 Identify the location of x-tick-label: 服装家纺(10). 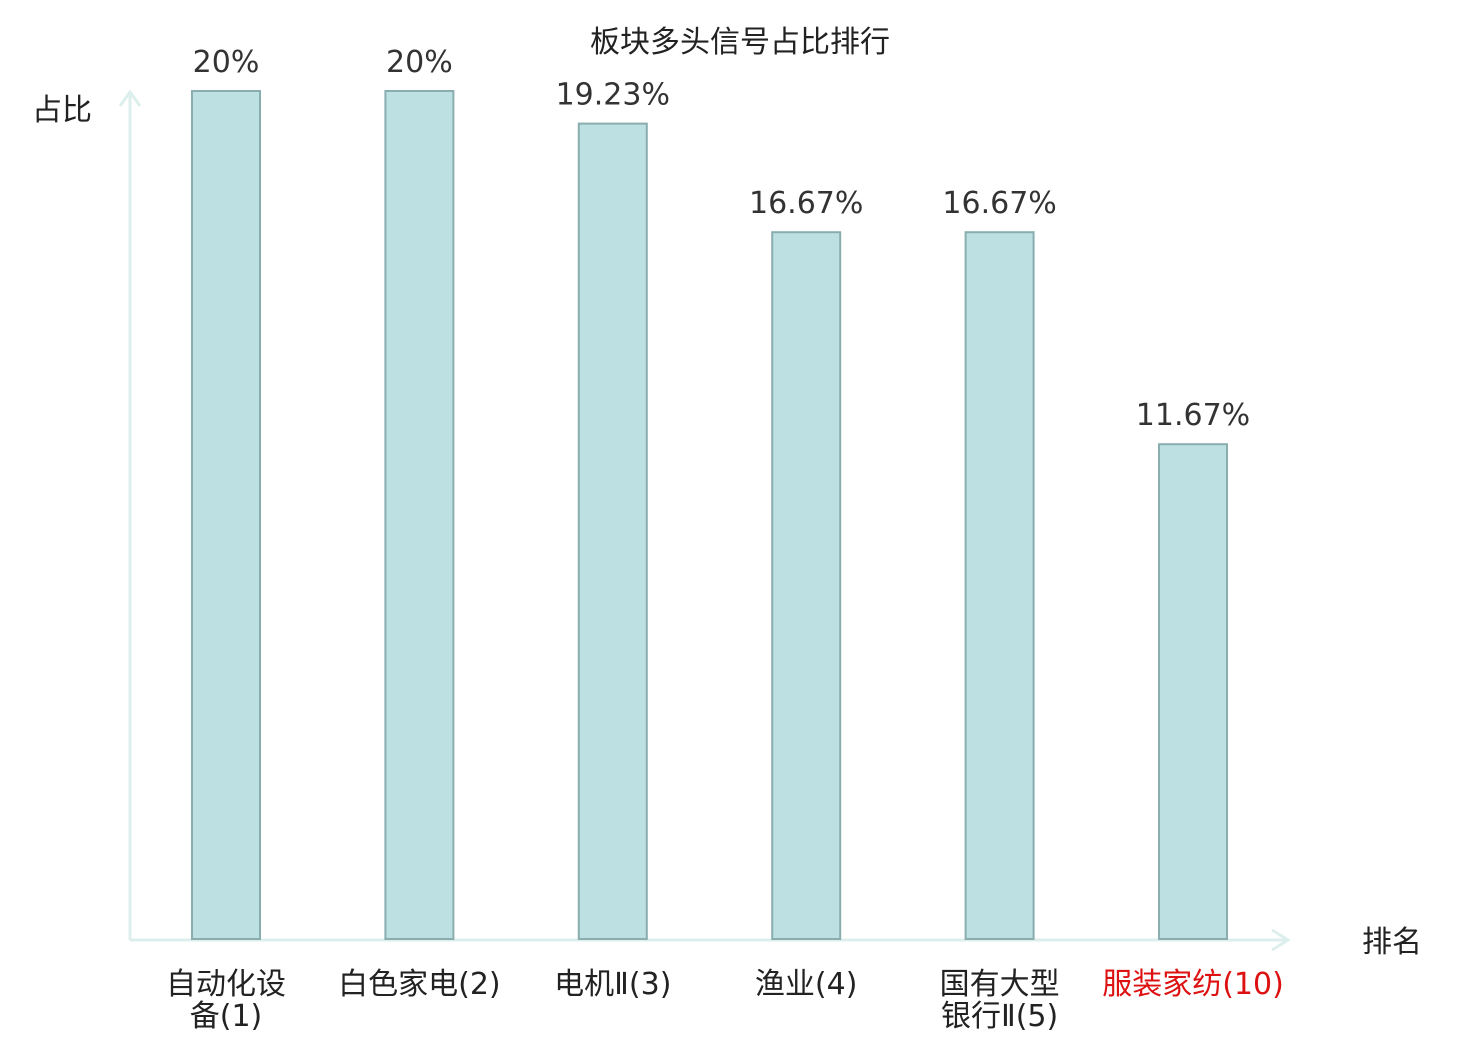
(1193, 984).